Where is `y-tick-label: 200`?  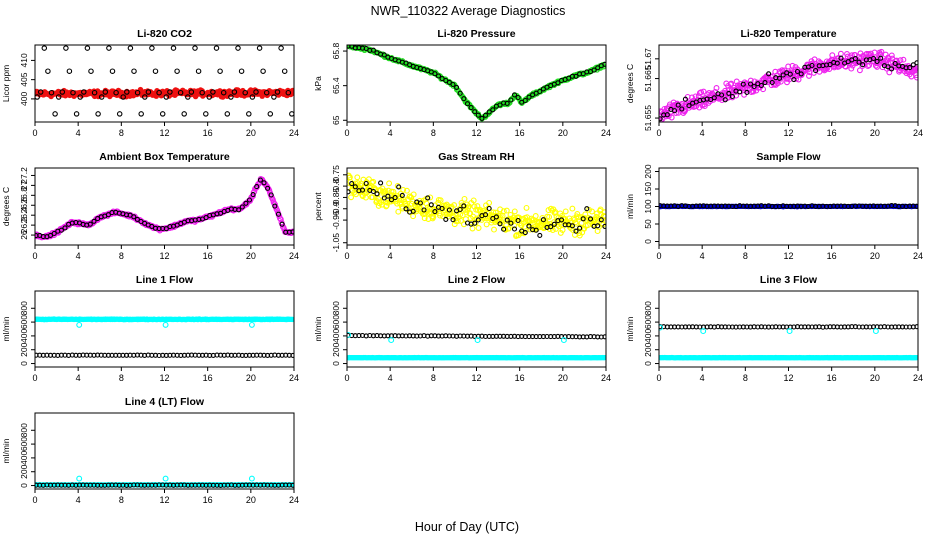 y-tick-label: 200 is located at coordinates (648, 349).